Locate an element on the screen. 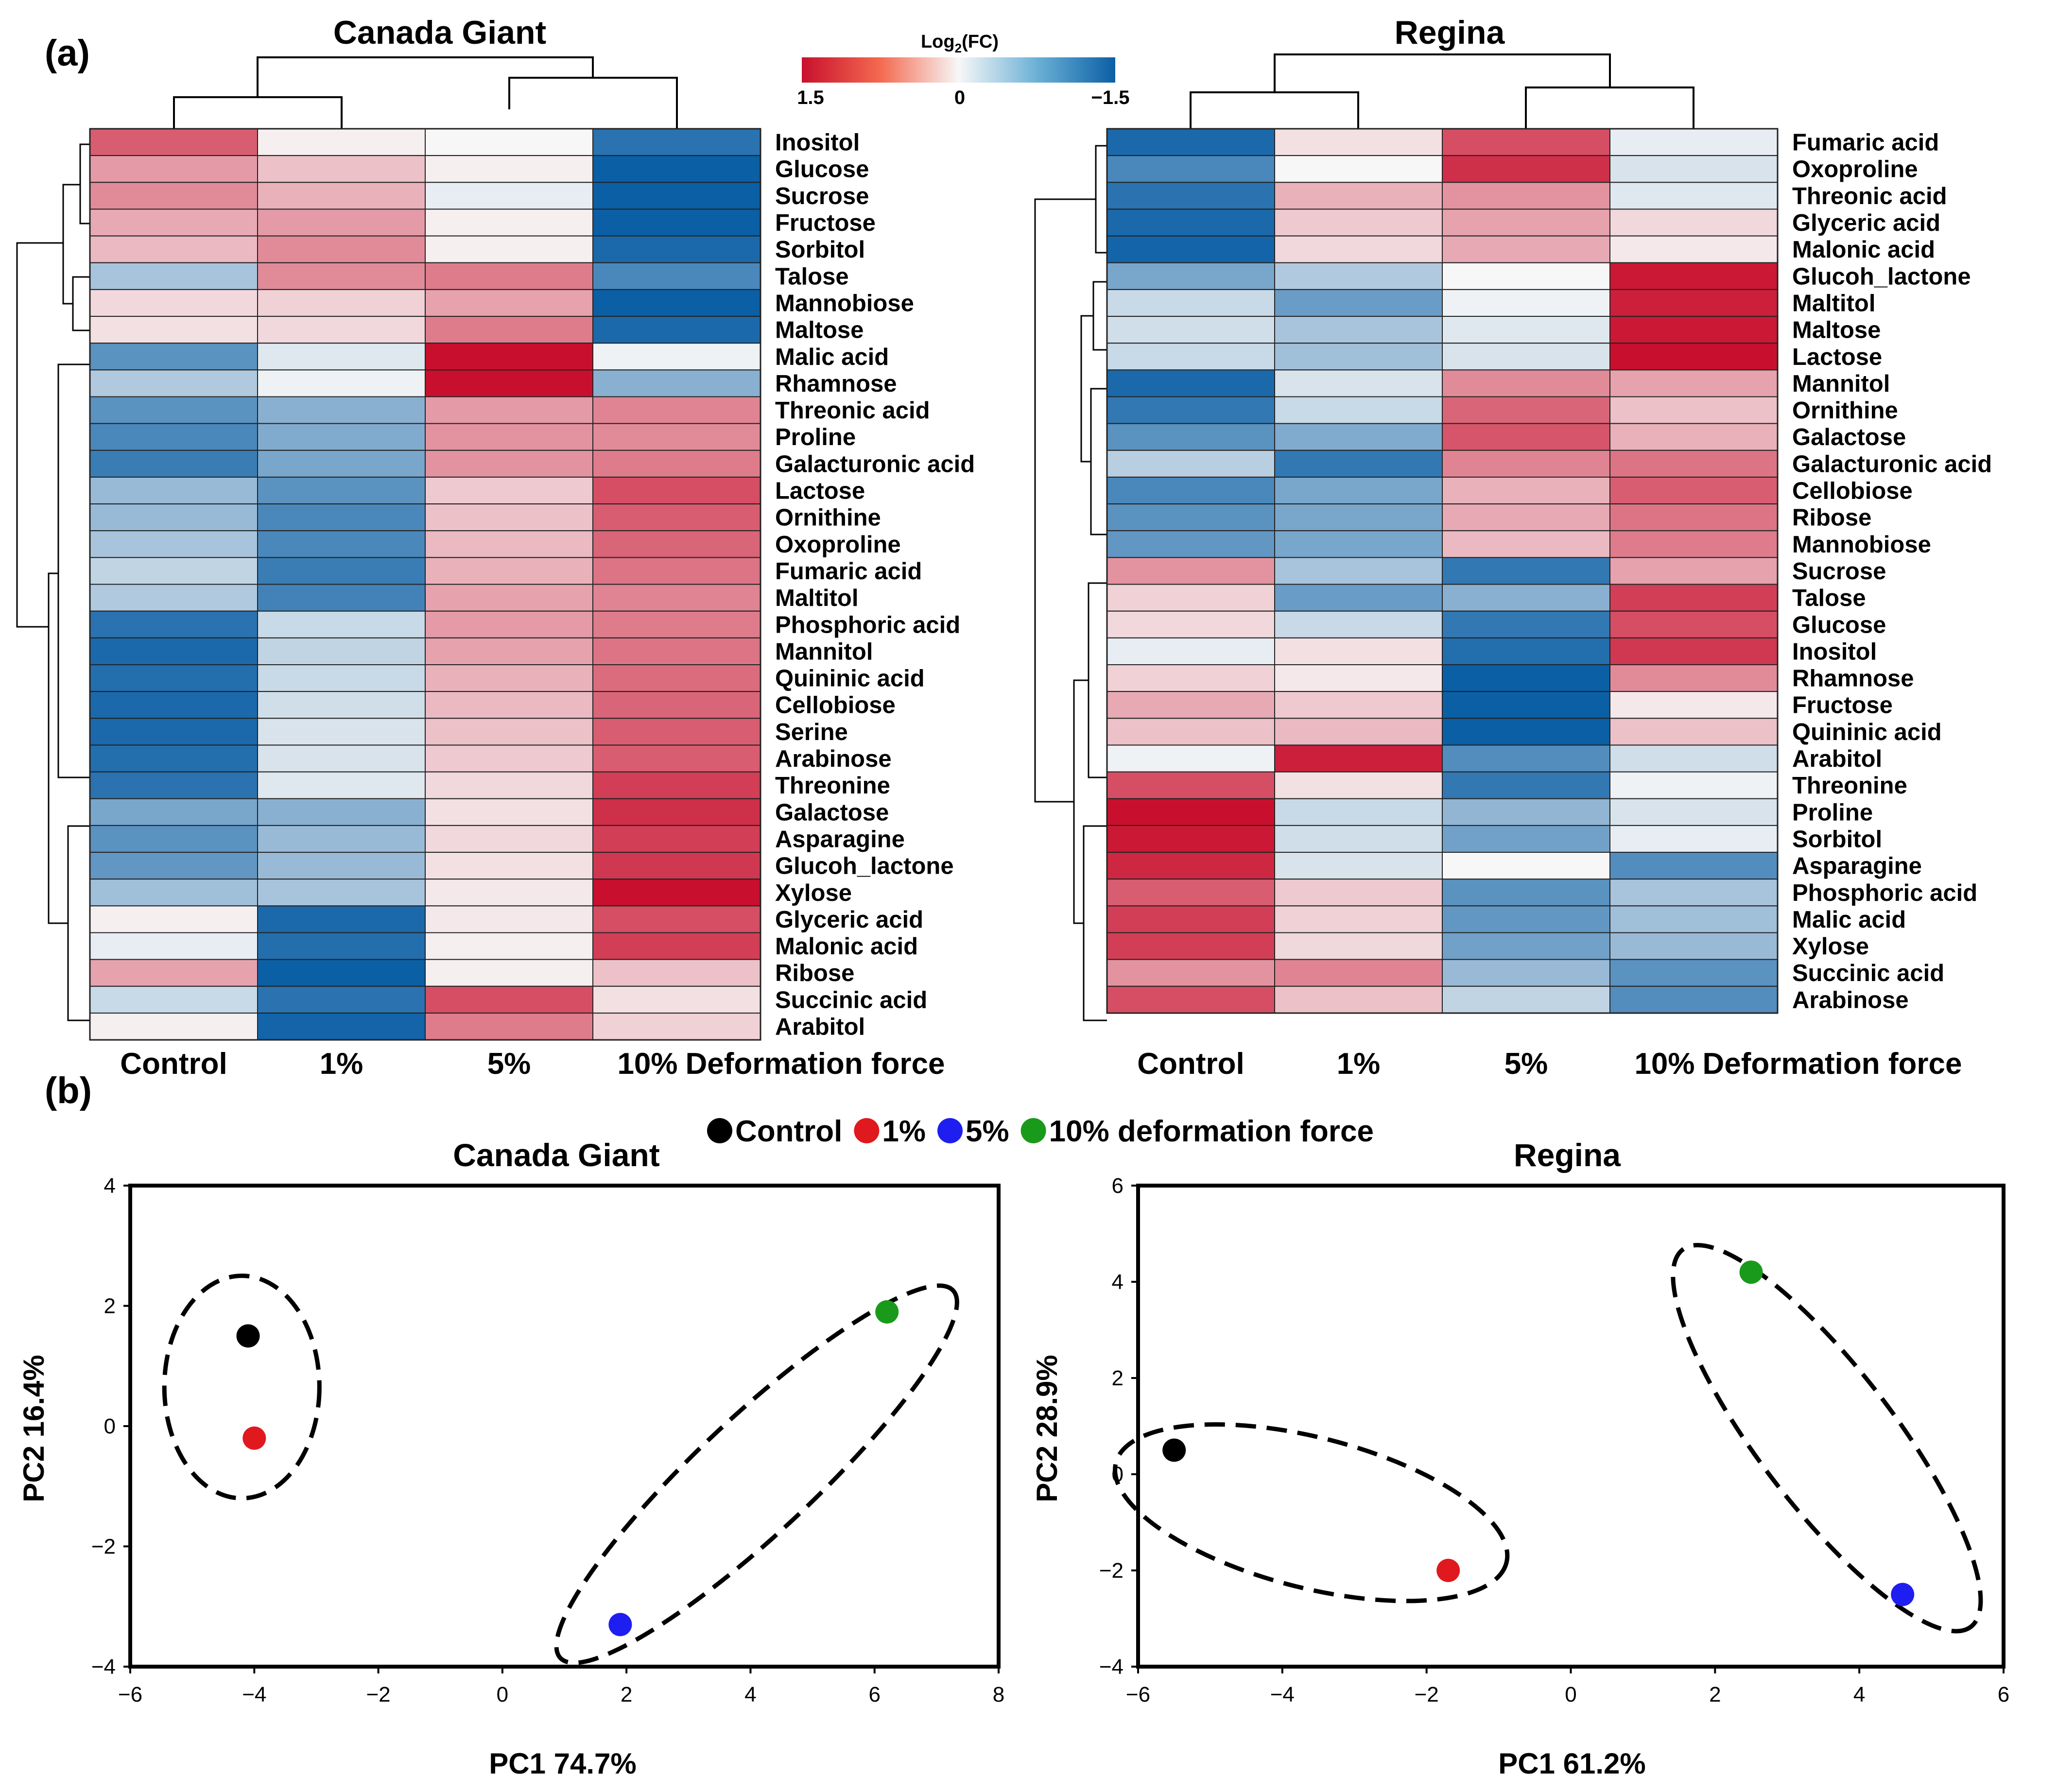 The height and width of the screenshot is (1792, 2057). heatmap-regina-row-label: Oxoproline is located at coordinates (1855, 169).